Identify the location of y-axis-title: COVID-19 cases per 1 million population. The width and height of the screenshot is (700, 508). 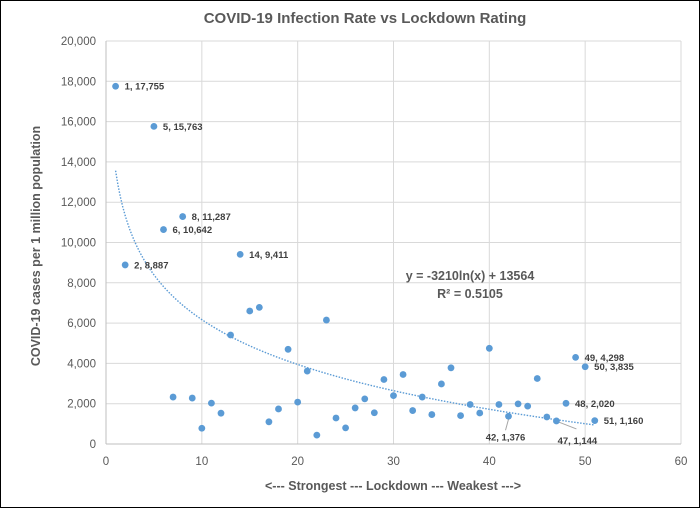
(36, 246).